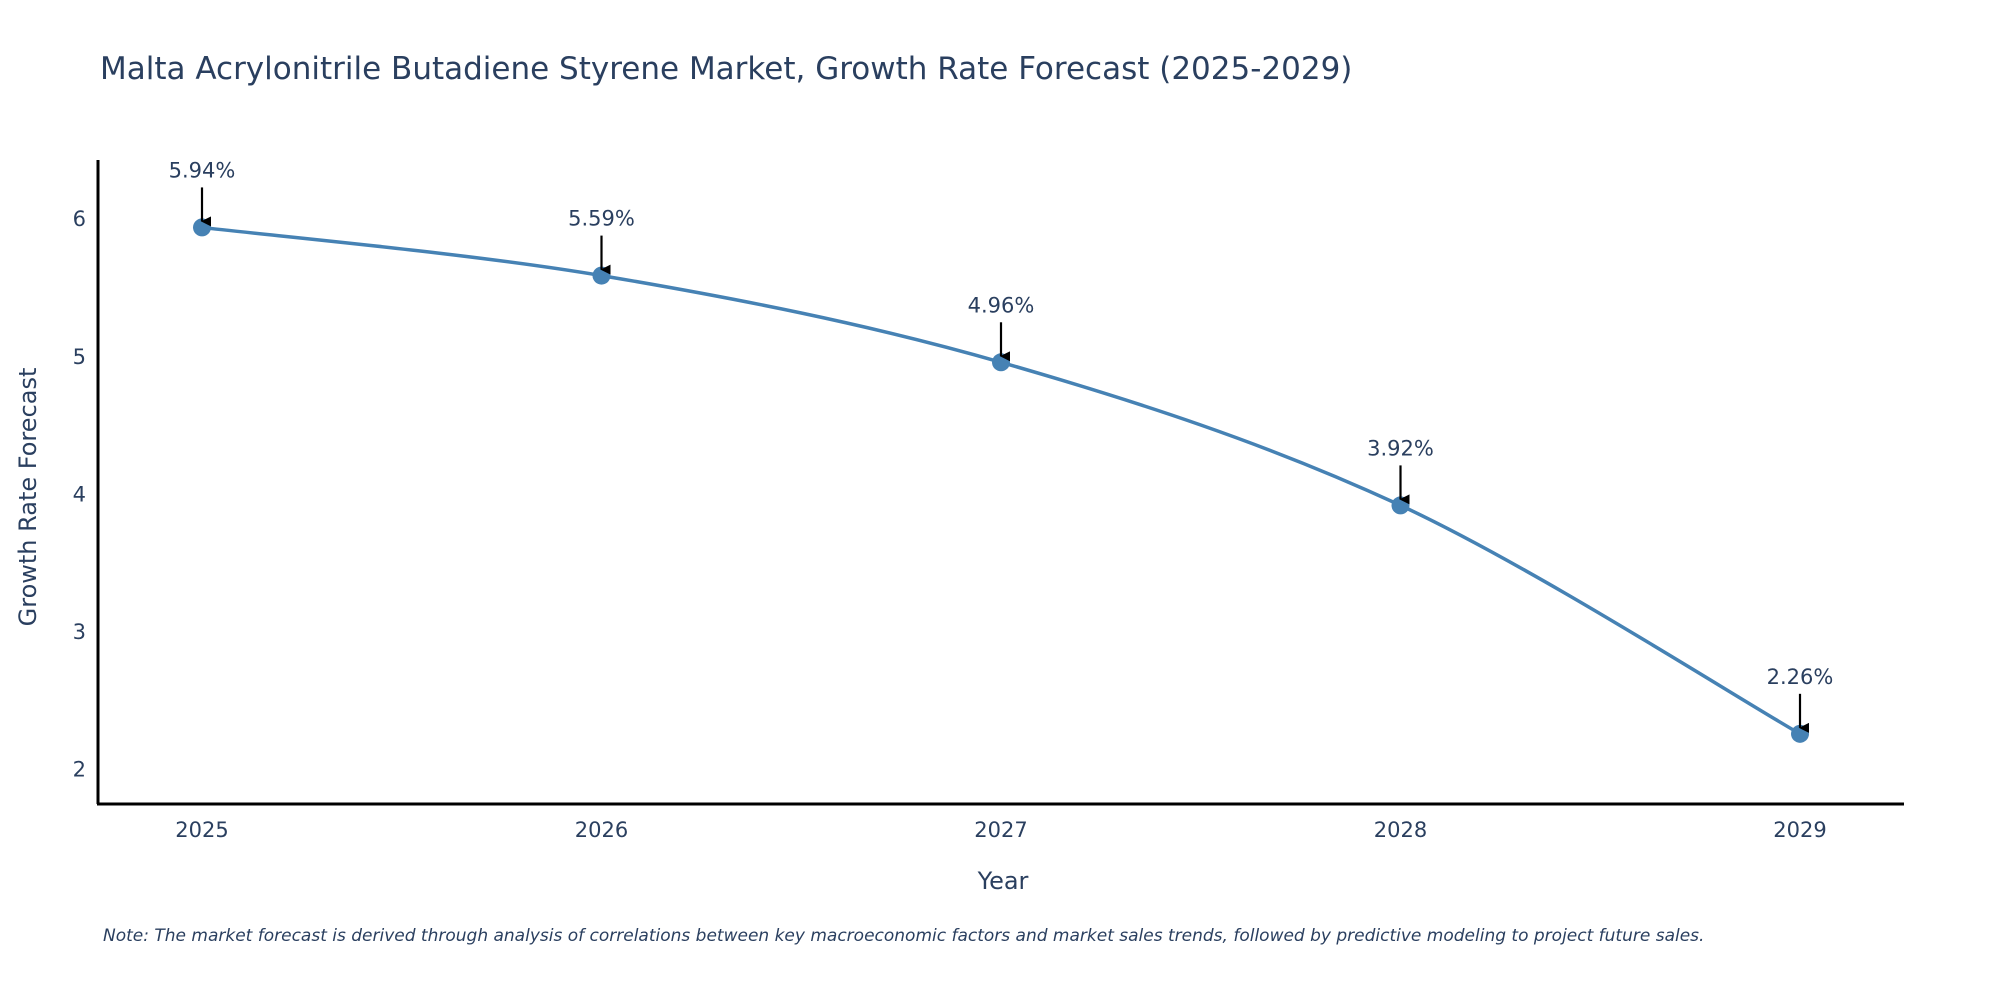 Image resolution: width=2000 pixels, height=1000 pixels. Describe the element at coordinates (79, 219) in the screenshot. I see `y-tick-label: 6` at that location.